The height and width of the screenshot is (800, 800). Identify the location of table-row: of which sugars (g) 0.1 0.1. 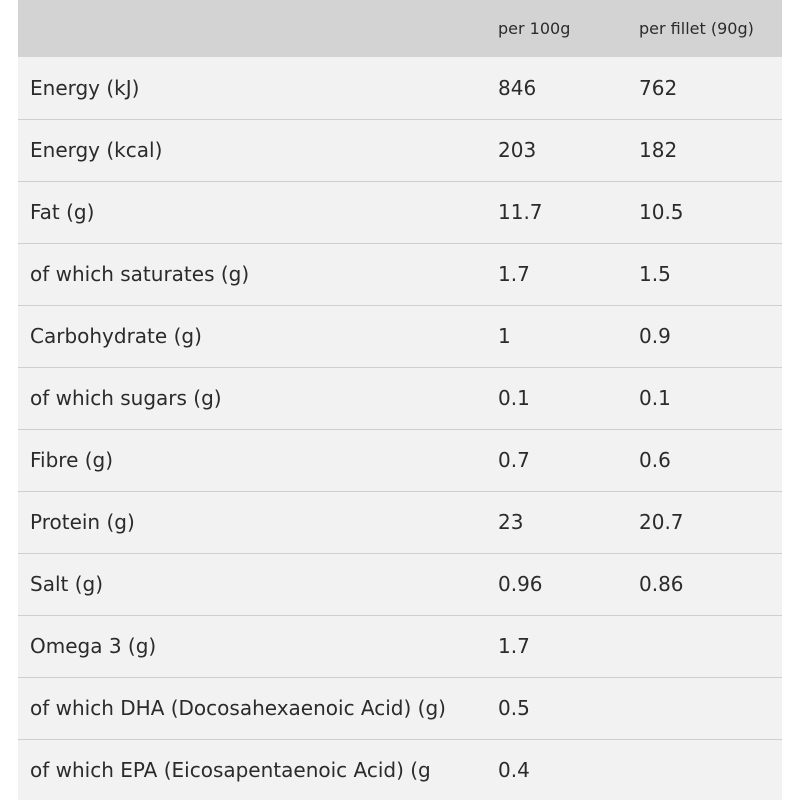
(400, 398).